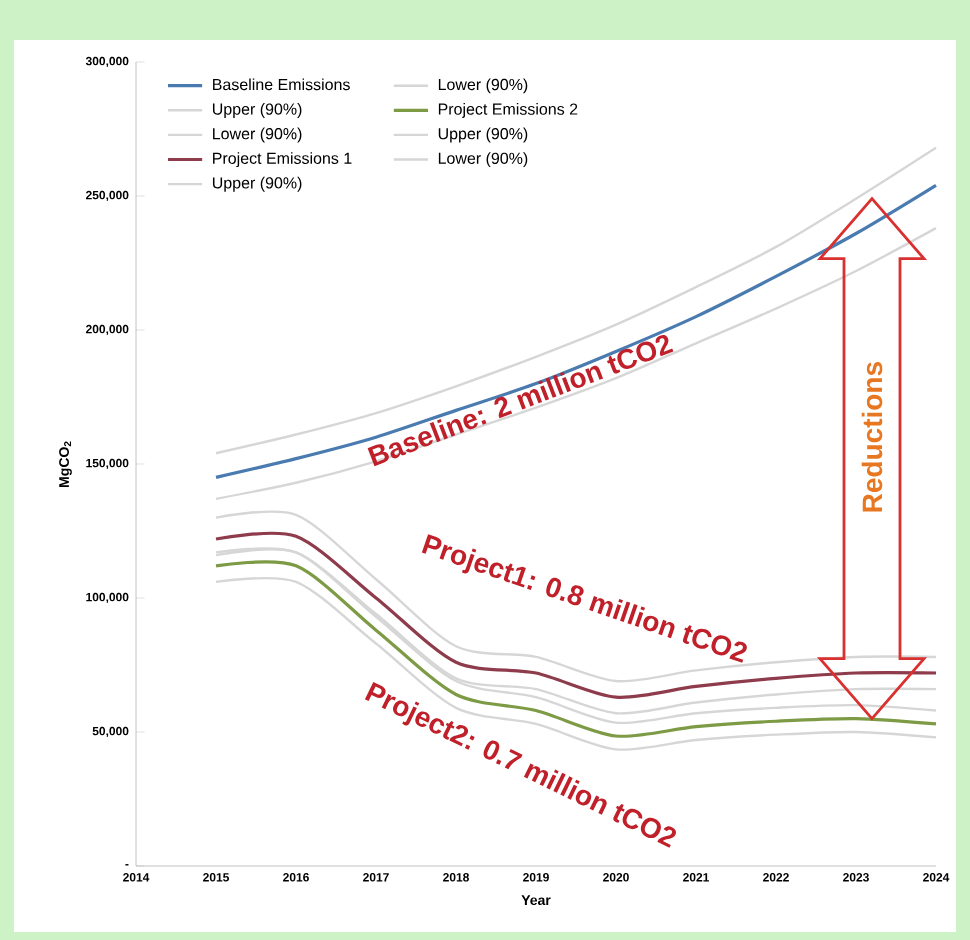  What do you see at coordinates (508, 110) in the screenshot?
I see `legend-label: Project Emissions 2` at bounding box center [508, 110].